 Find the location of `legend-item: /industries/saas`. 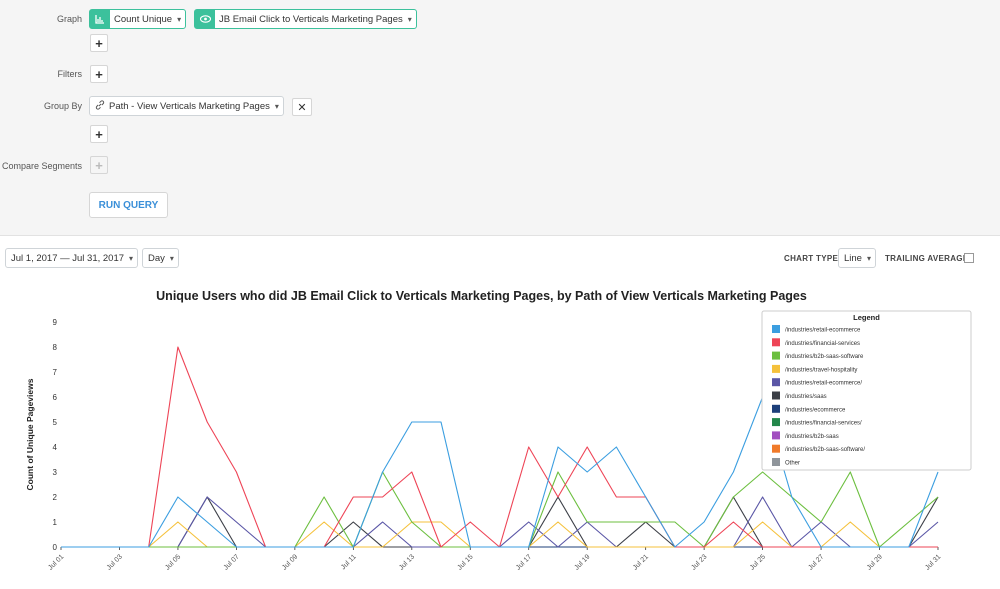

legend-item: /industries/saas is located at coordinates (806, 397).